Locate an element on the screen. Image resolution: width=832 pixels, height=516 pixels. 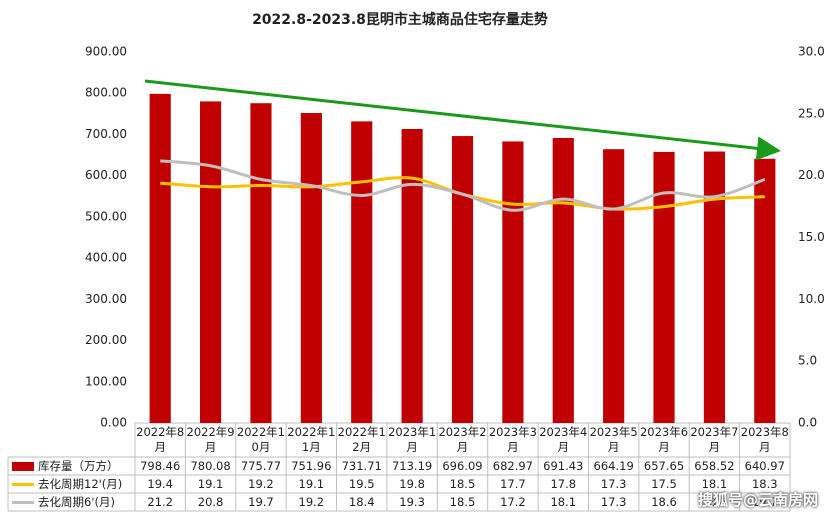
table-value: 19.4 is located at coordinates (160, 483).